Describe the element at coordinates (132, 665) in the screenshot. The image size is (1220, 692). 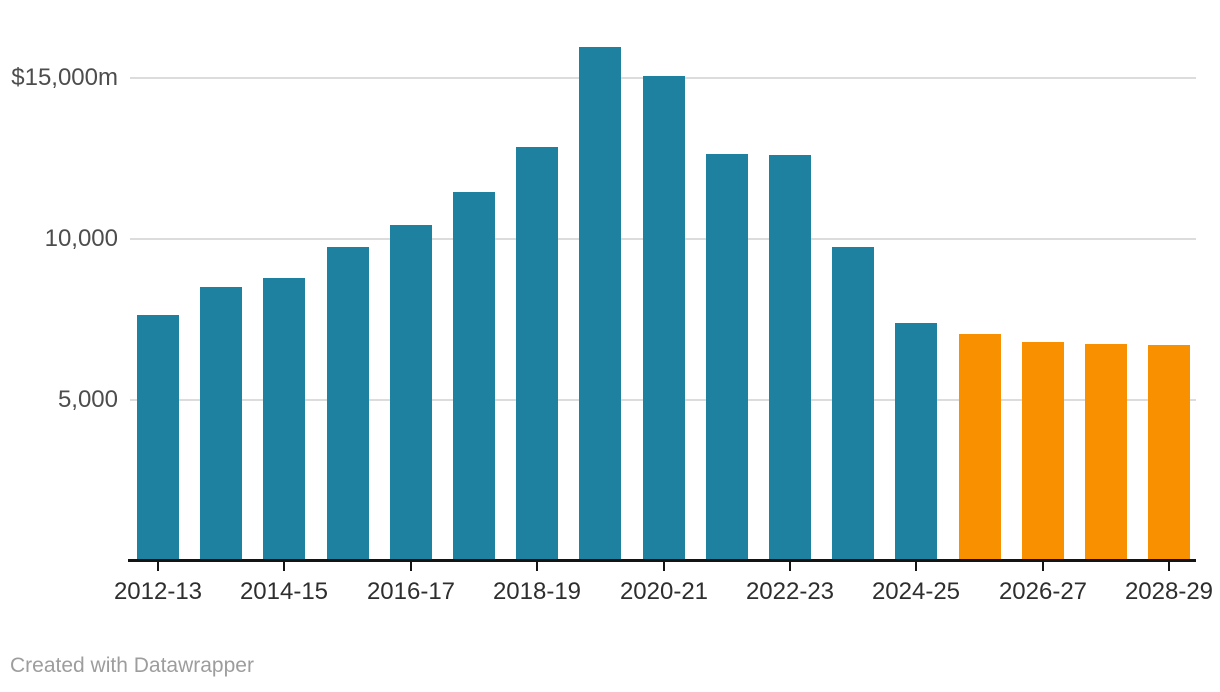
I see `datawrapper-credit-link: Created with Datawrapper` at that location.